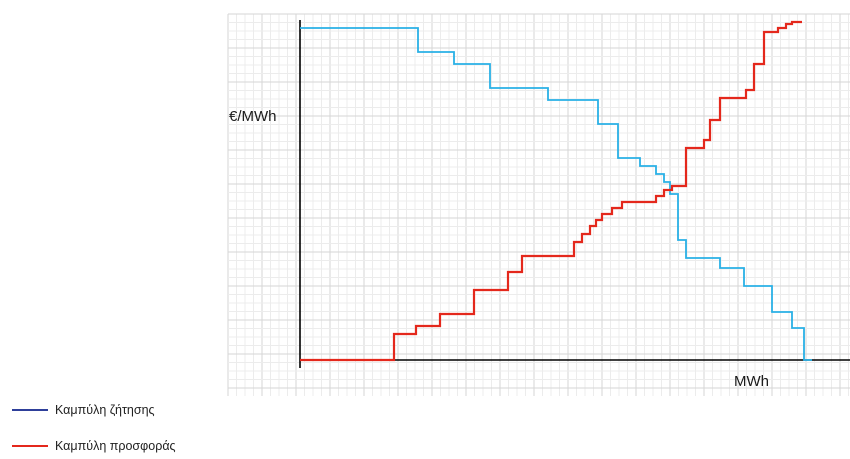  I want to click on legend-swatch-demand, so click(30, 410).